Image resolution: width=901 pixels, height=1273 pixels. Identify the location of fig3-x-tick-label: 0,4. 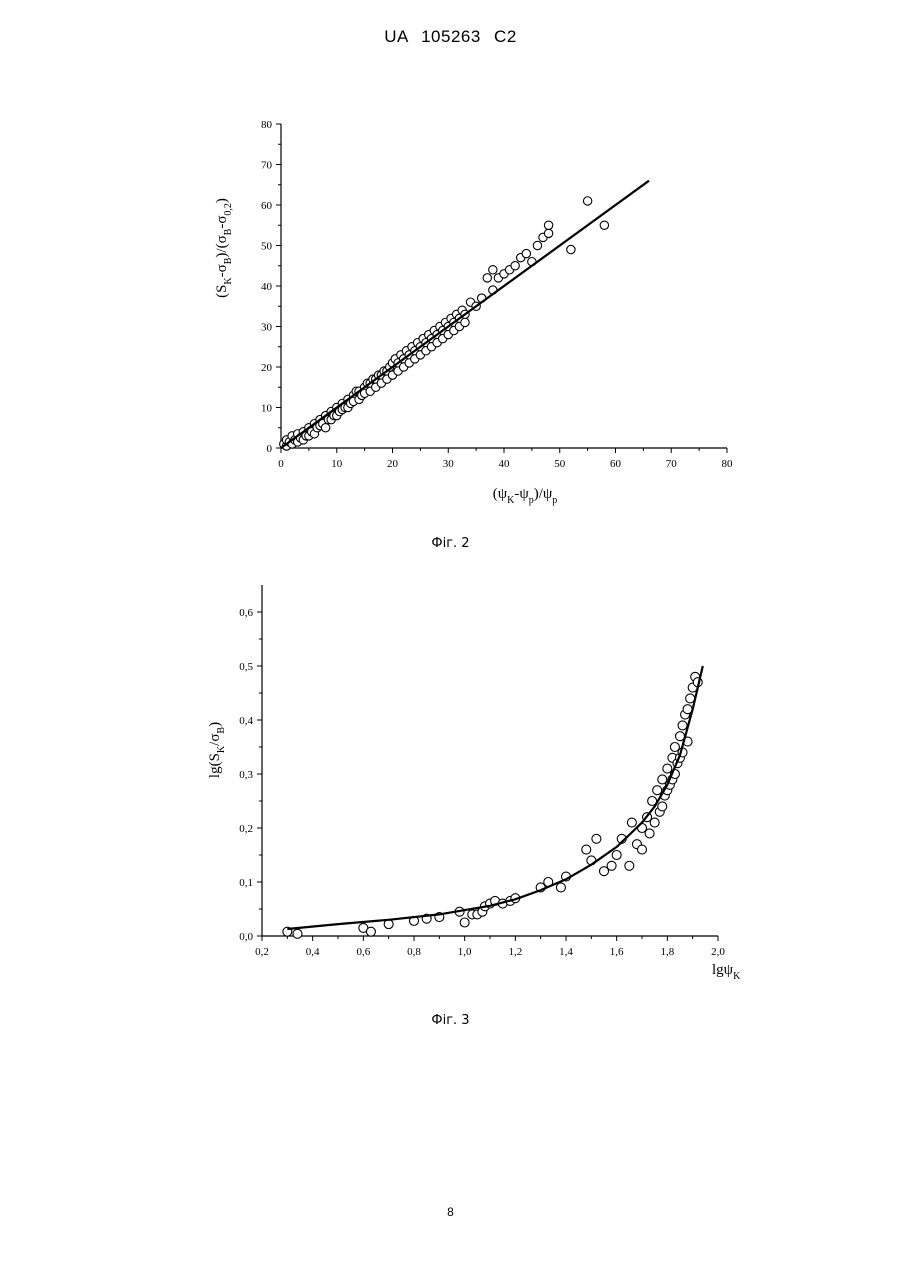
(313, 952).